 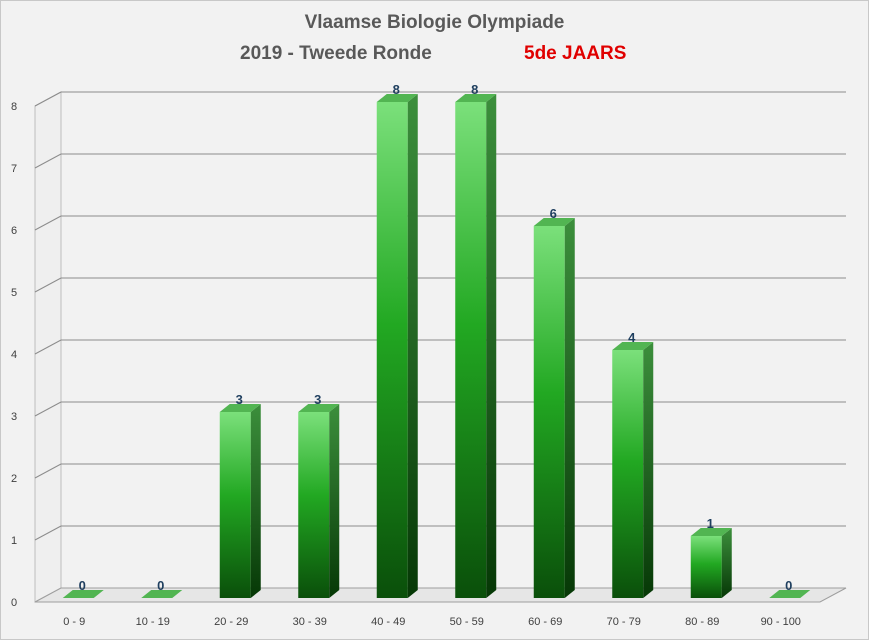 I want to click on x-tick-label: 60 - 69, so click(x=545, y=622).